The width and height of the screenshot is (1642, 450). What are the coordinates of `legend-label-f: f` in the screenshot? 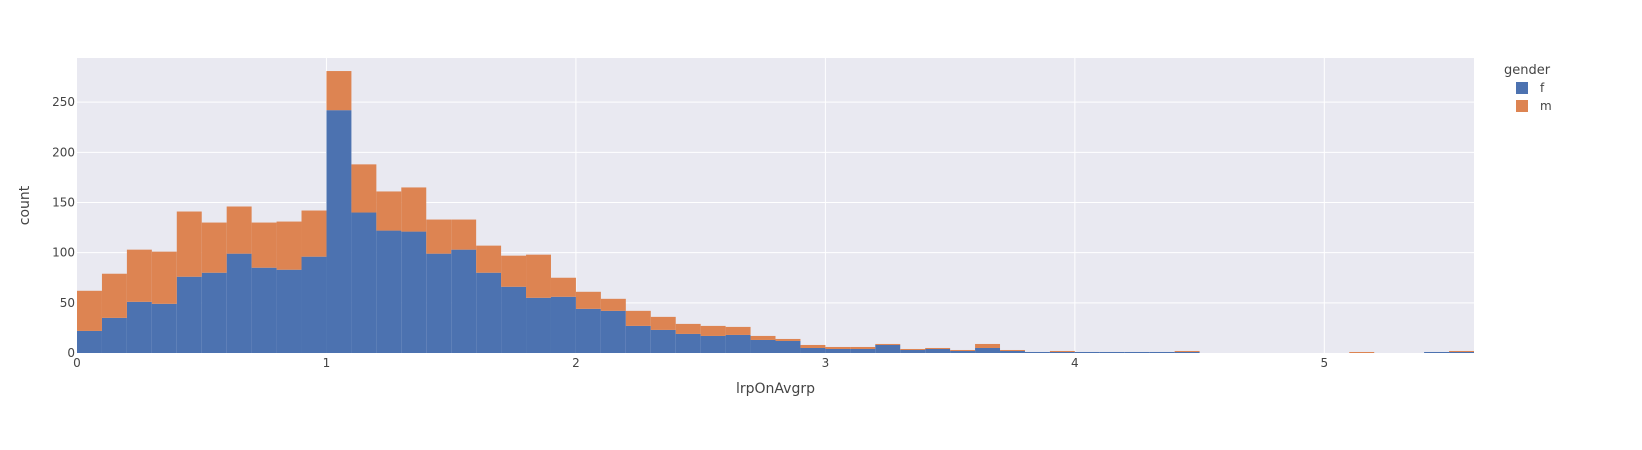 It's located at (1542, 88).